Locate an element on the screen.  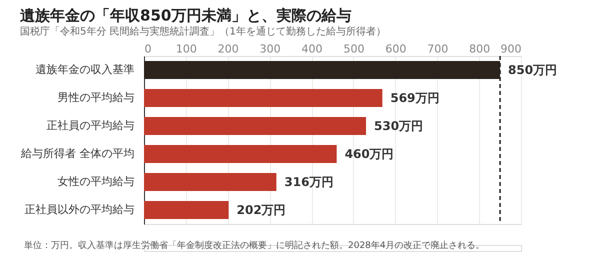
y-tick-label: 給与所得者 全体の平均 is located at coordinates (77, 153).